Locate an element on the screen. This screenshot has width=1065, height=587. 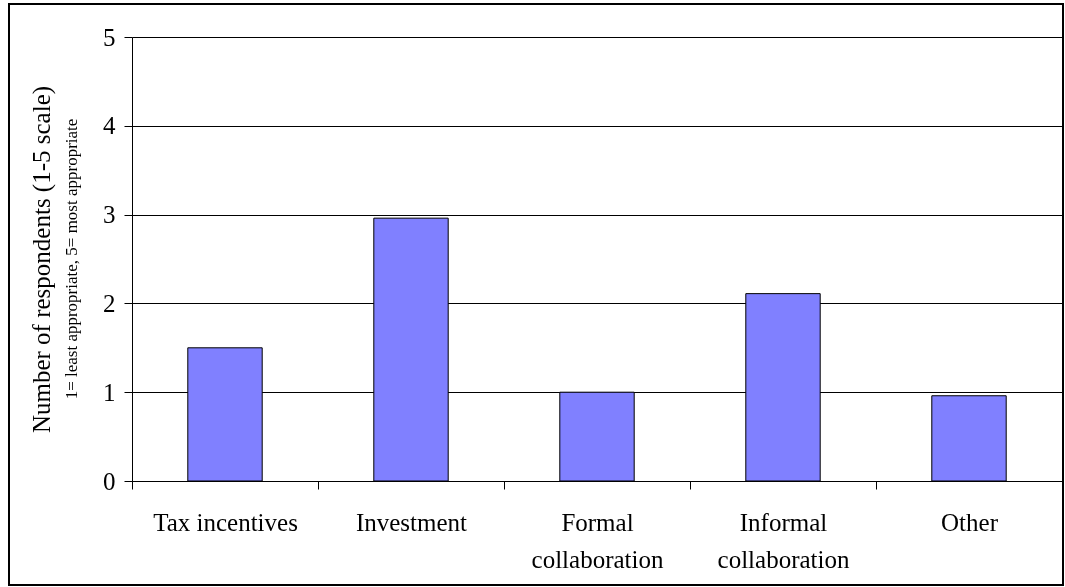
y-tick-label: 1 is located at coordinates (109, 392).